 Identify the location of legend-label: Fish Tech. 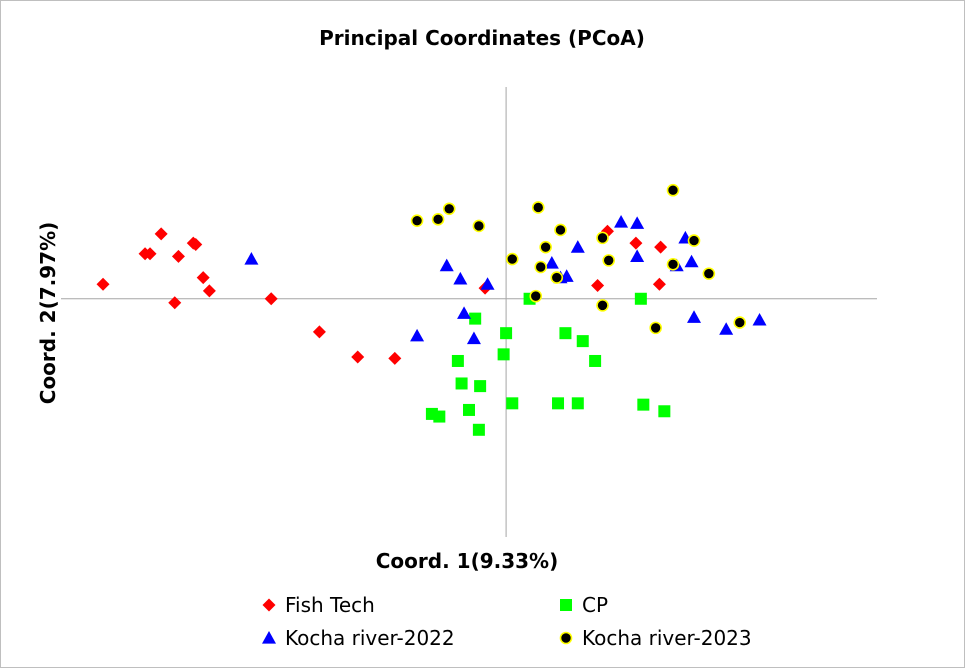
(330, 605).